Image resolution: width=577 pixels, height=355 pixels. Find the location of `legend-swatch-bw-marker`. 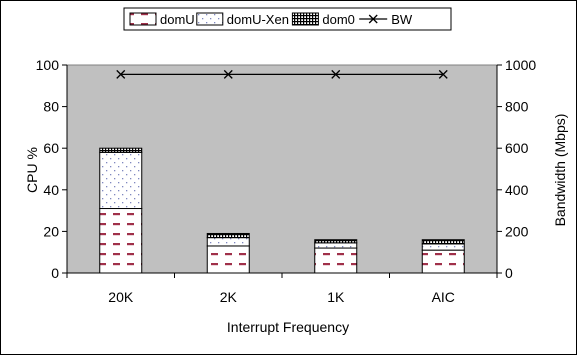

legend-swatch-bw-marker is located at coordinates (373, 19).